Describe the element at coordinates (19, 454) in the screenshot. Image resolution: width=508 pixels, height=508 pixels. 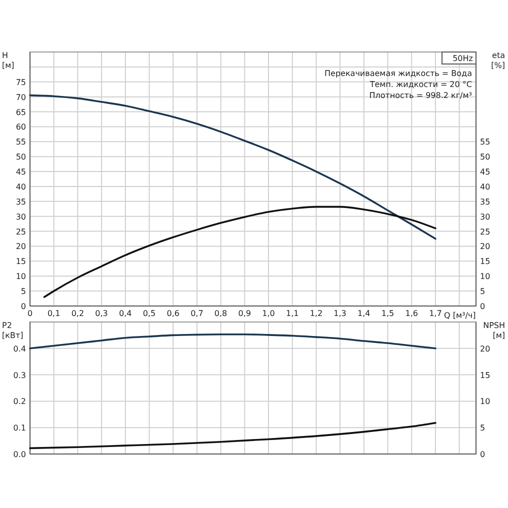
I see `y-tick-label: 0.0` at that location.